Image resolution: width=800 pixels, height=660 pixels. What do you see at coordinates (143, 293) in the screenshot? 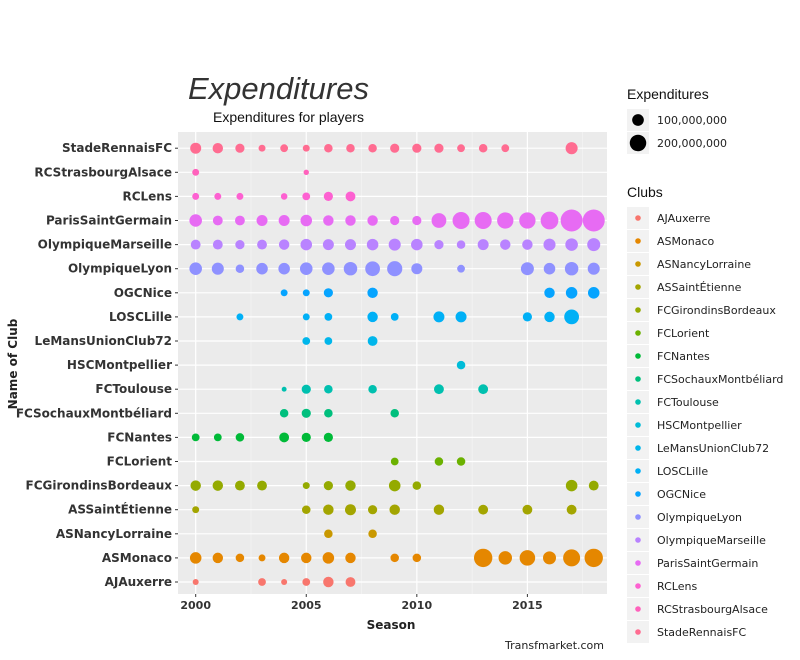
I see `y-tick-label: OGCNice` at bounding box center [143, 293].